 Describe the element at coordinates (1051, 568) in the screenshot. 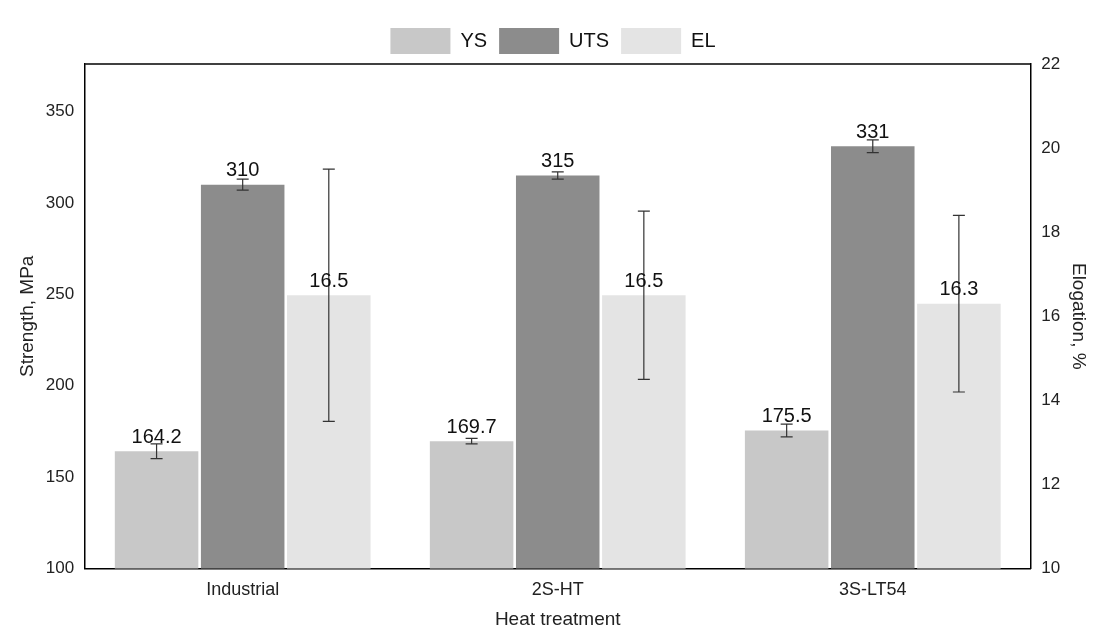

I see `y2-tick-label: 10` at that location.